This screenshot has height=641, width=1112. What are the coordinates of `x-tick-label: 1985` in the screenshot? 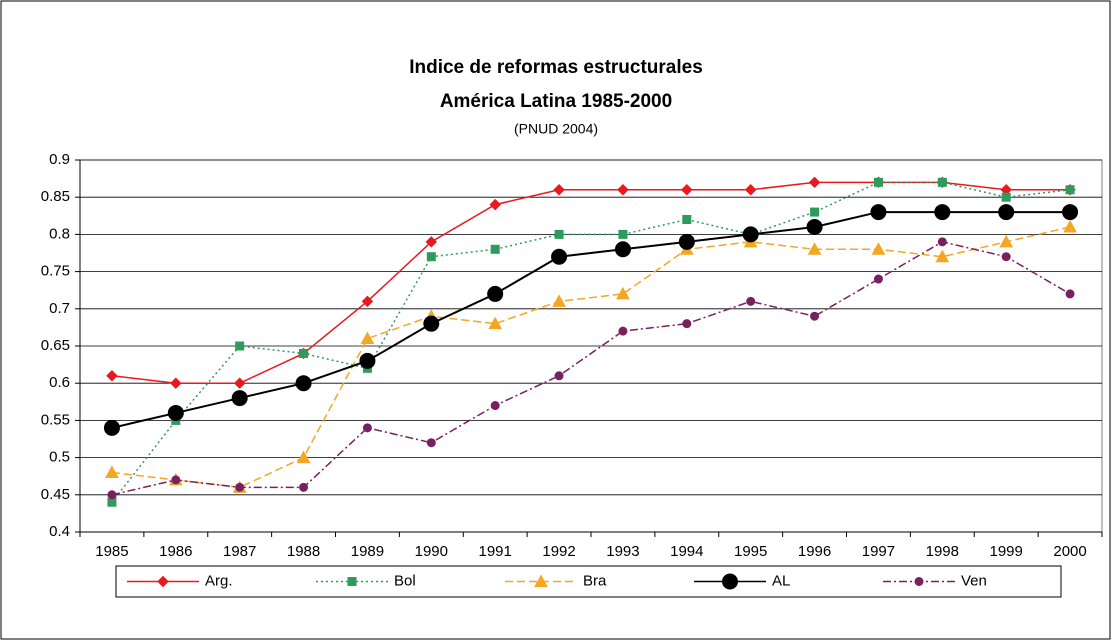 It's located at (111, 551).